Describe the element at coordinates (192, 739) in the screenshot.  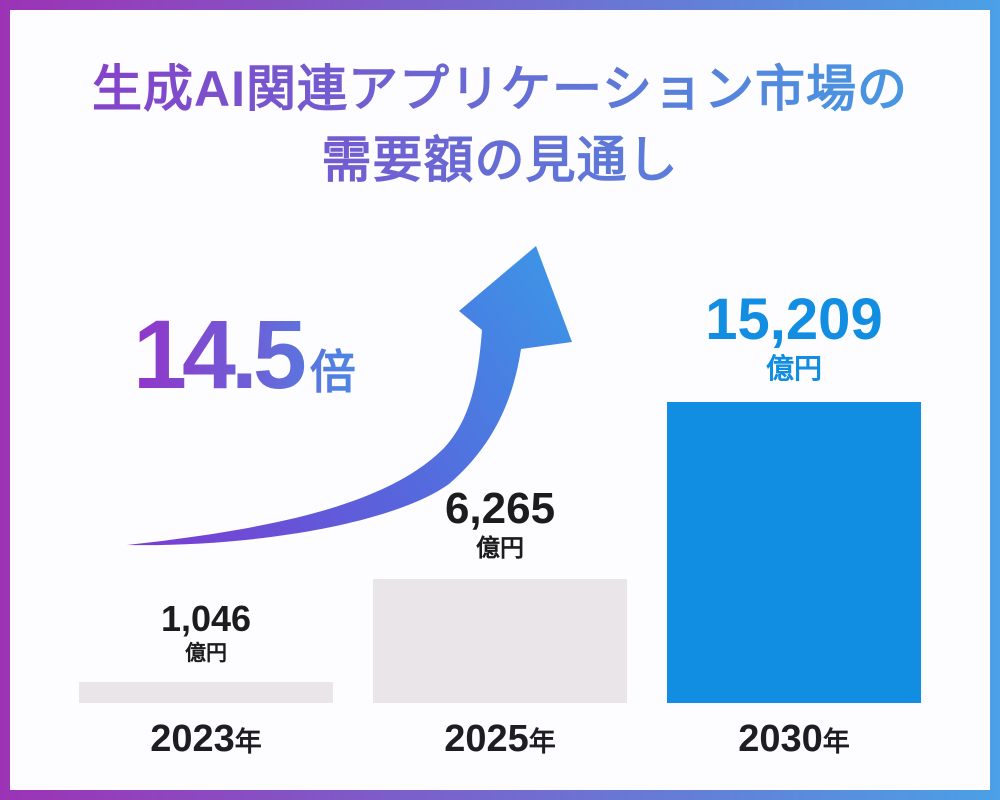
I see `year-text: 2023` at that location.